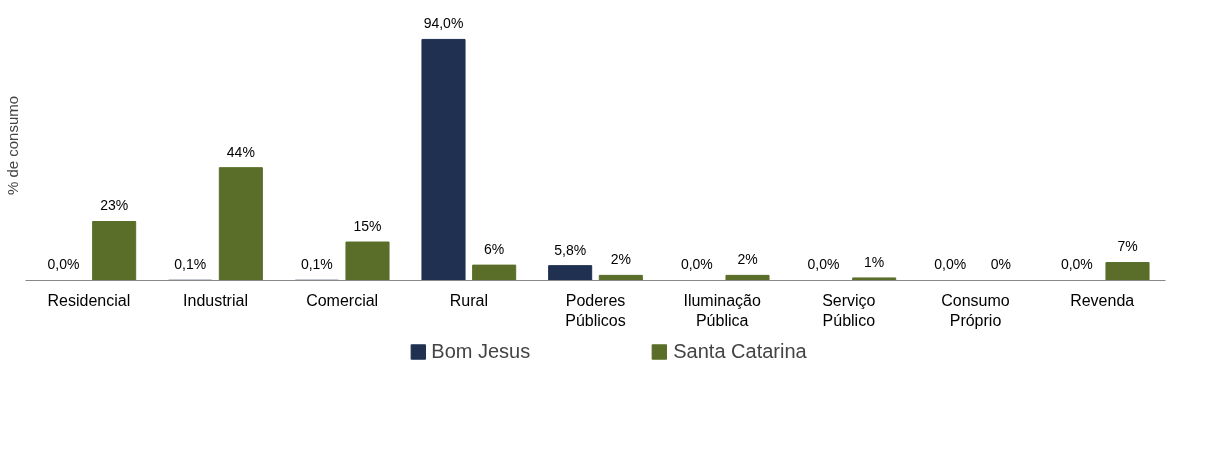  What do you see at coordinates (1102, 300) in the screenshot?
I see `x-tick-label: Revenda` at bounding box center [1102, 300].